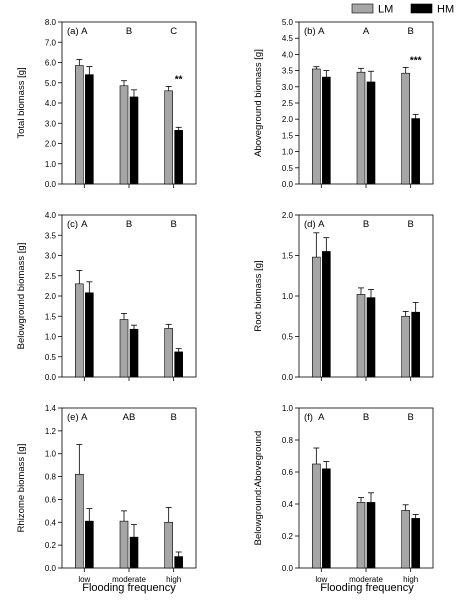 The width and height of the screenshot is (463, 600). I want to click on y-axis-title: Rhizome biomass [g], so click(21, 488).